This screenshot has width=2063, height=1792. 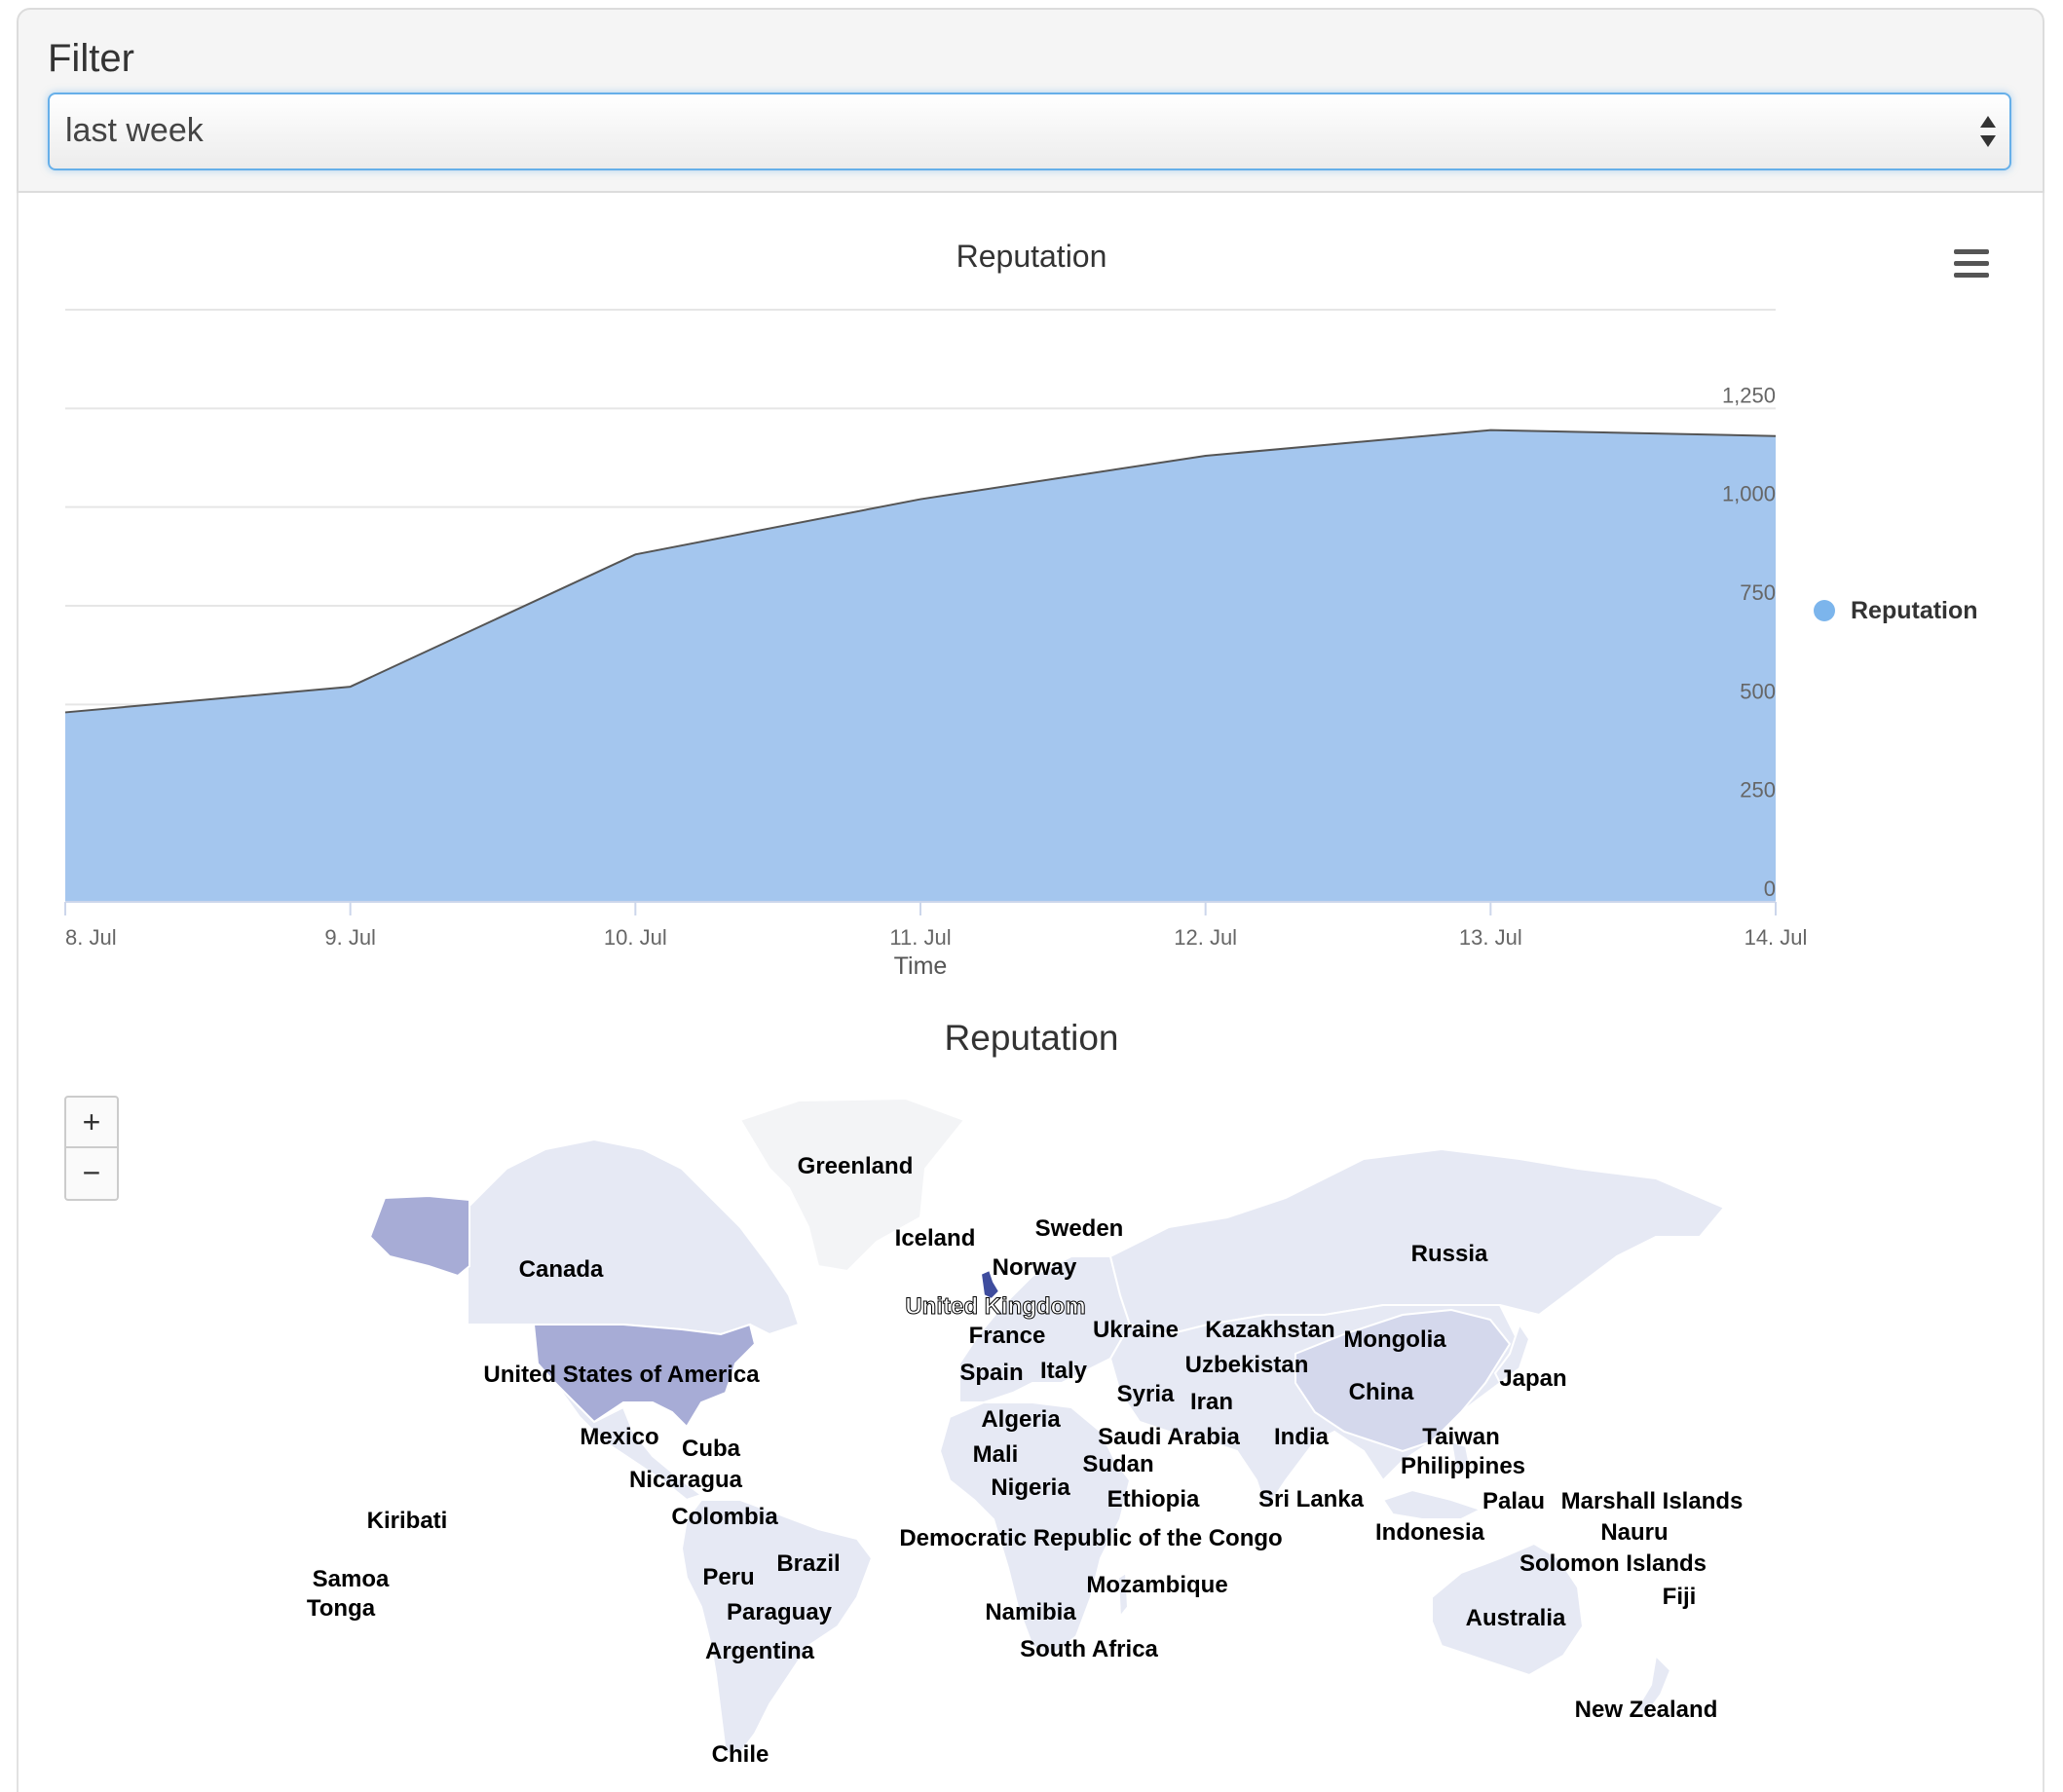 What do you see at coordinates (991, 1373) in the screenshot?
I see `country-label: Spain` at bounding box center [991, 1373].